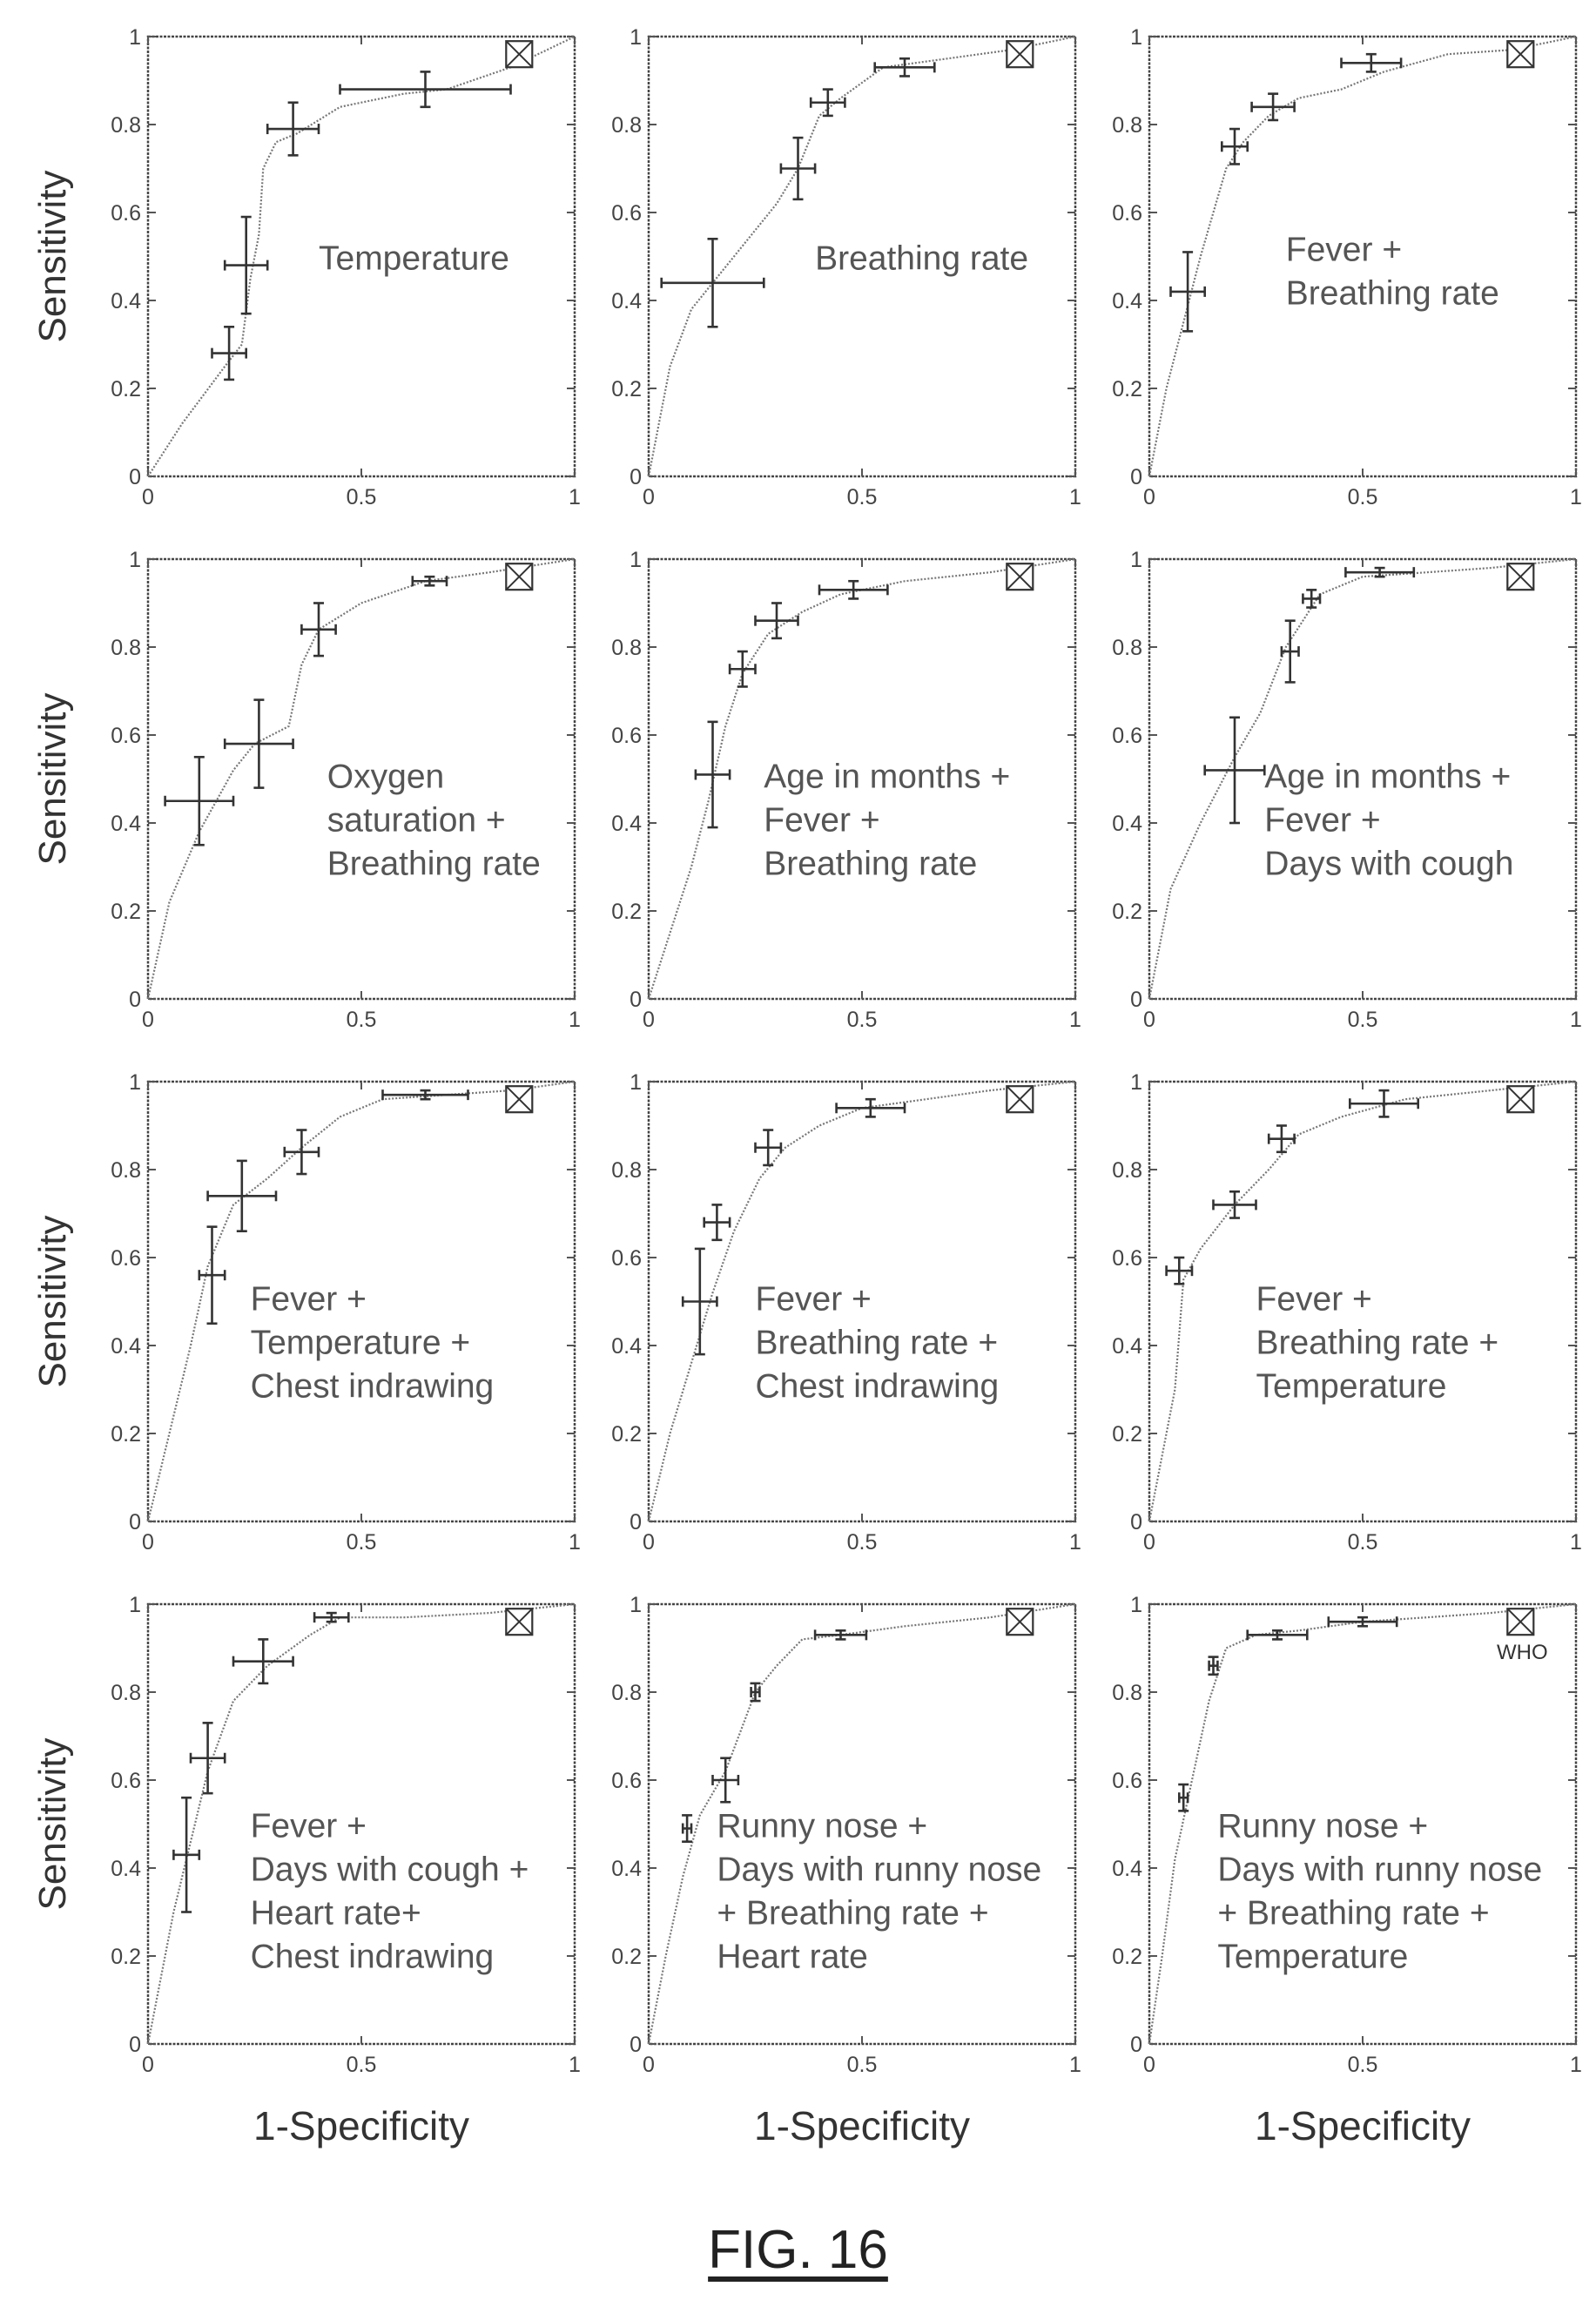  Describe the element at coordinates (336, 1913) in the screenshot. I see `panel-annotation: Heart rate+` at that location.